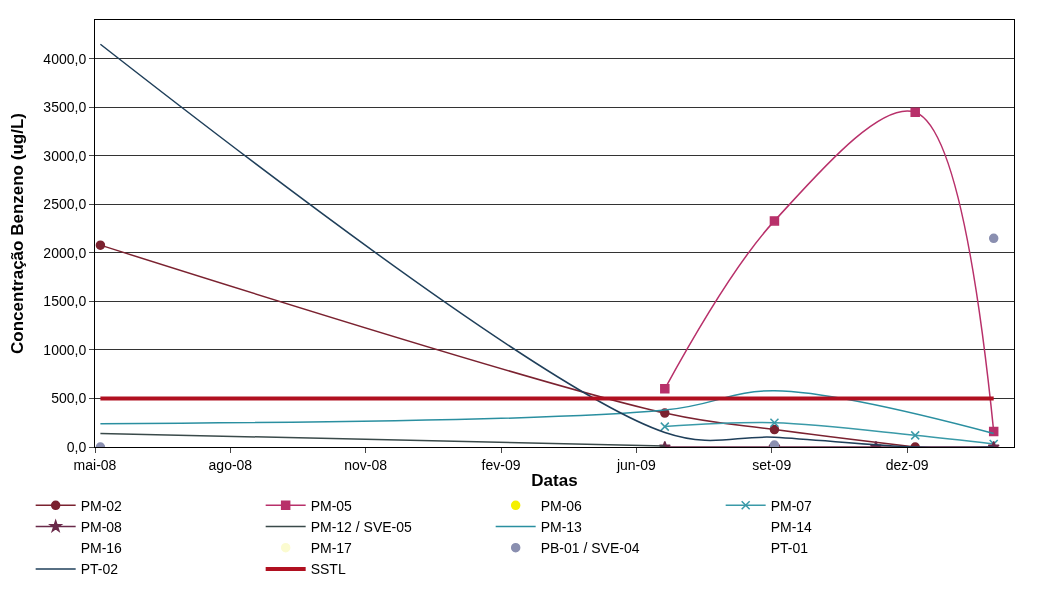  I want to click on legend-label: PM-05, so click(331, 505).